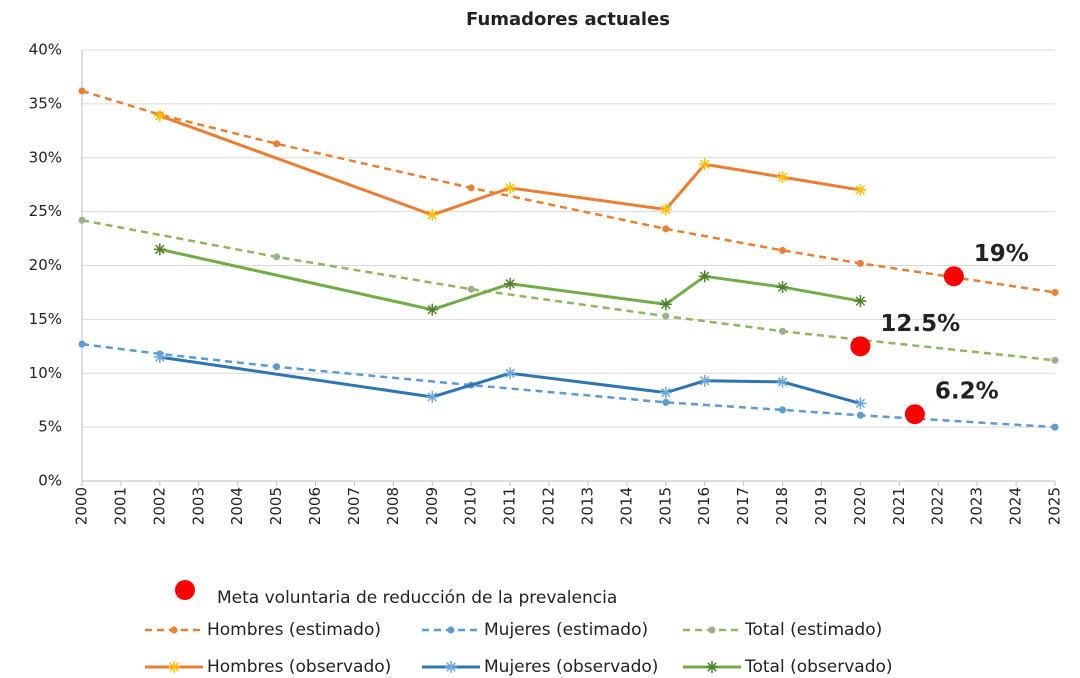  Describe the element at coordinates (1001, 254) in the screenshot. I see `target-label: 19%` at that location.